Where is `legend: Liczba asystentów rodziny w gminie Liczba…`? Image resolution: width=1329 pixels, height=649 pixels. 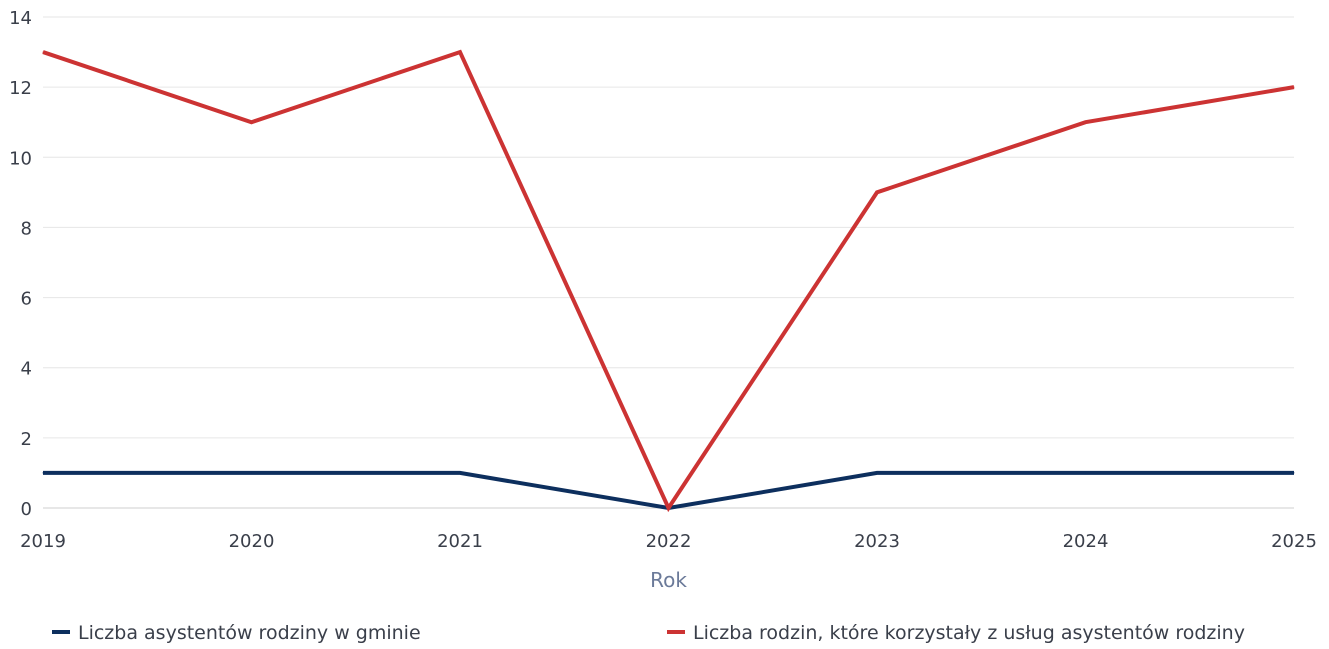 legend: Liczba asystentów rodziny w gminie Liczba… is located at coordinates (648, 633).